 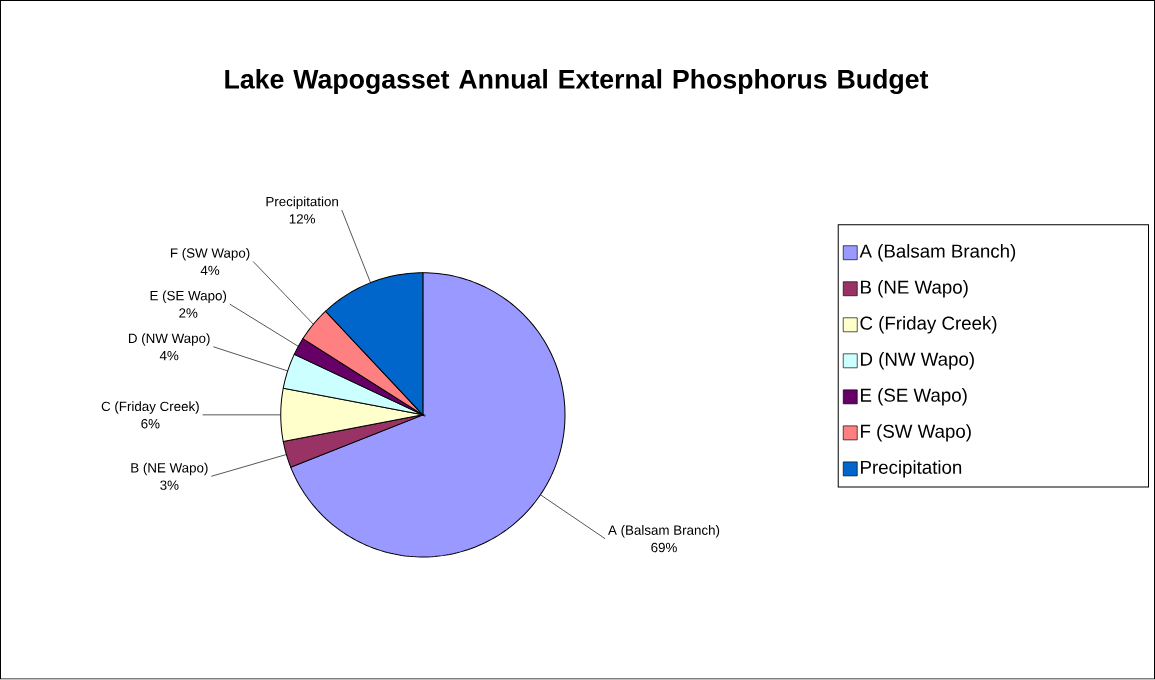 I want to click on data-label: 6%, so click(x=150, y=424).